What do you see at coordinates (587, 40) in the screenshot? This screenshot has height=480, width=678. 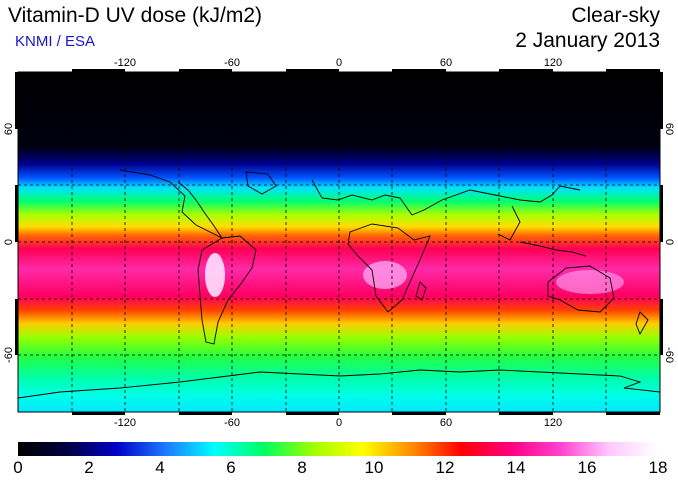 I see `date-label: 2 January 2013` at bounding box center [587, 40].